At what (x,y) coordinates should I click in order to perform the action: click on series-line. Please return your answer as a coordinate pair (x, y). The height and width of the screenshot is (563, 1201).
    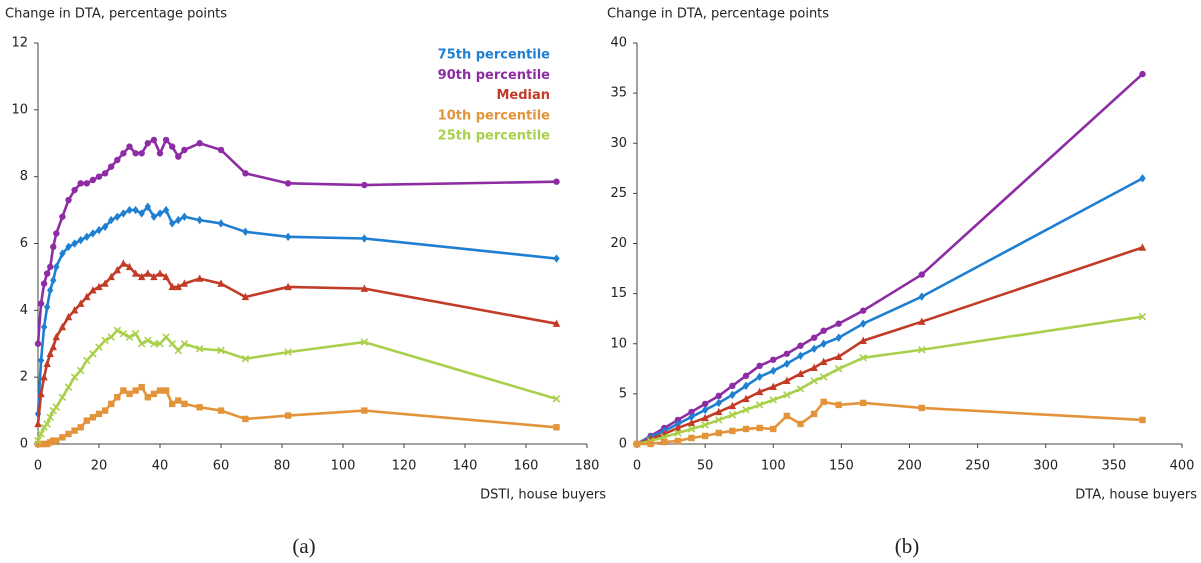
    Looking at the image, I should click on (889, 380).